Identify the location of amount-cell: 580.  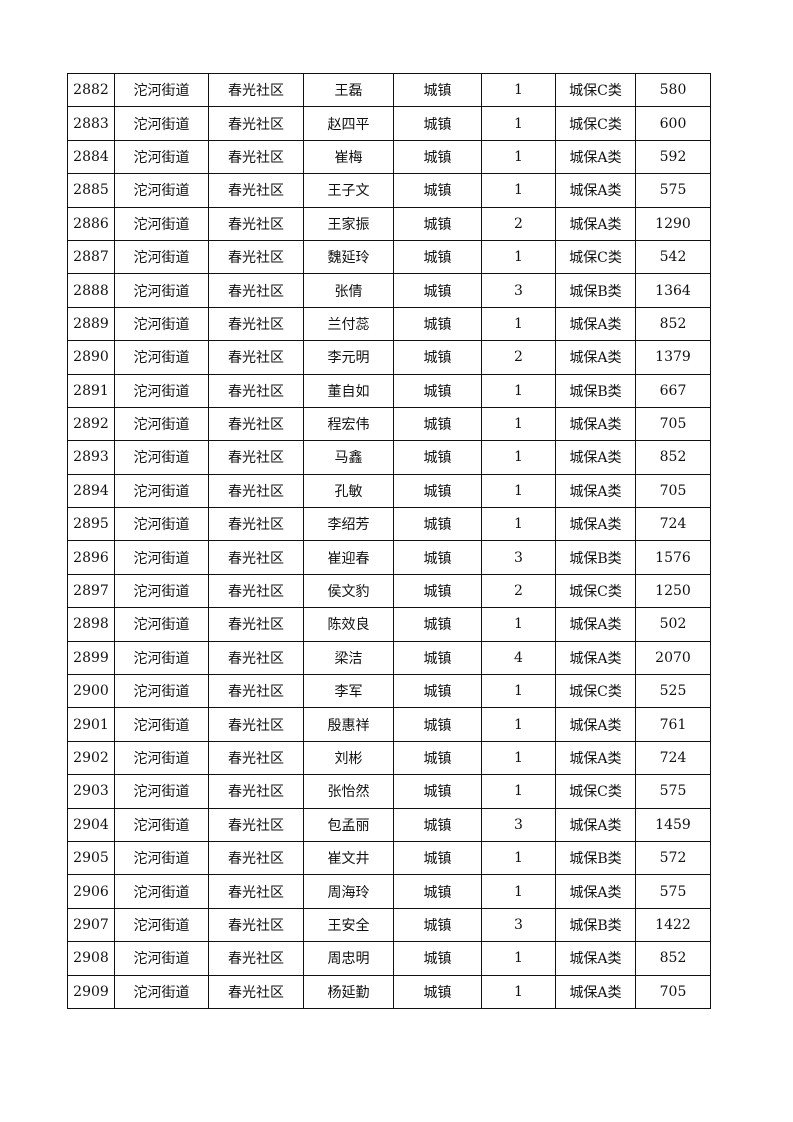
(673, 90).